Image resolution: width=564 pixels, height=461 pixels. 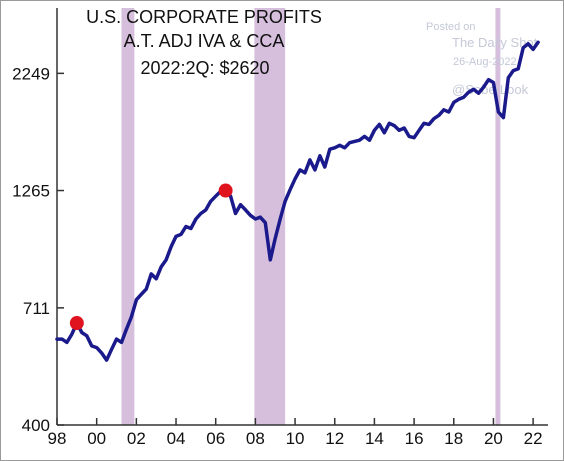 What do you see at coordinates (374, 438) in the screenshot?
I see `x-tick-label: 14` at bounding box center [374, 438].